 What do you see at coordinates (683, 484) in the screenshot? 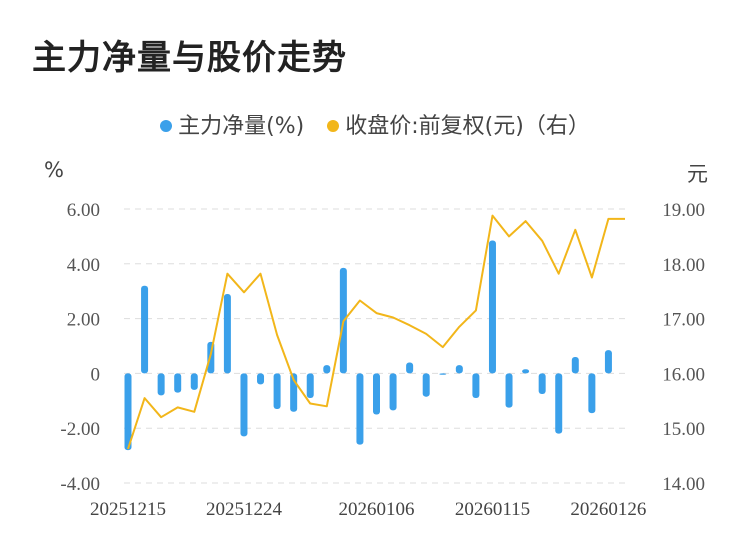
I see `y-right-tick-label: 14.00` at bounding box center [683, 484].